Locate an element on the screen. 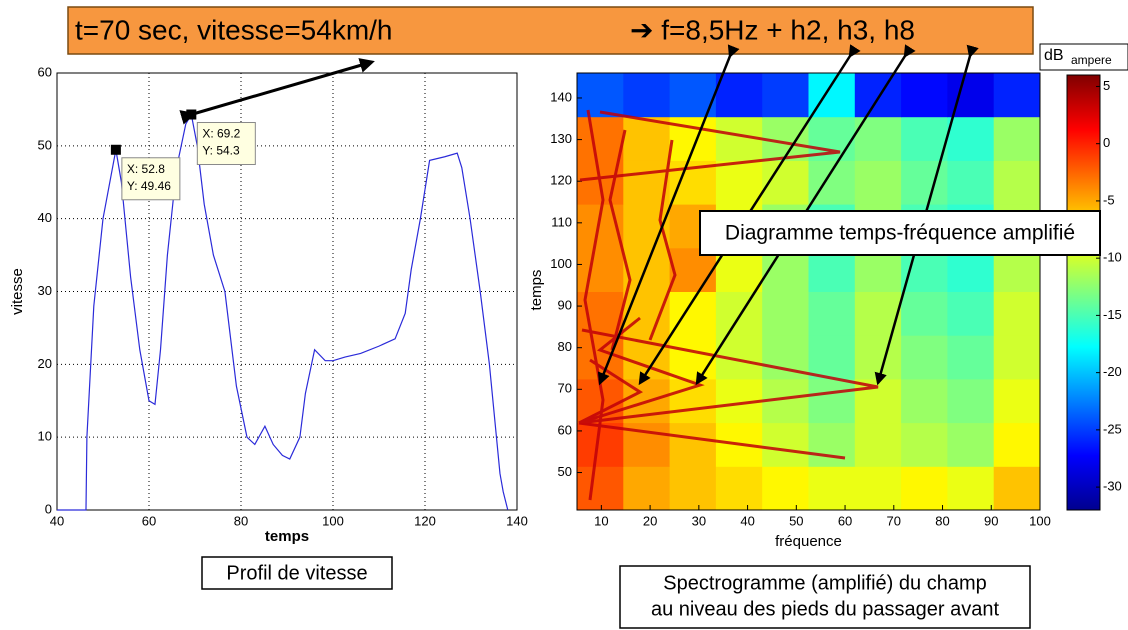 The width and height of the screenshot is (1128, 630). colorbar is located at coordinates (1083, 292).